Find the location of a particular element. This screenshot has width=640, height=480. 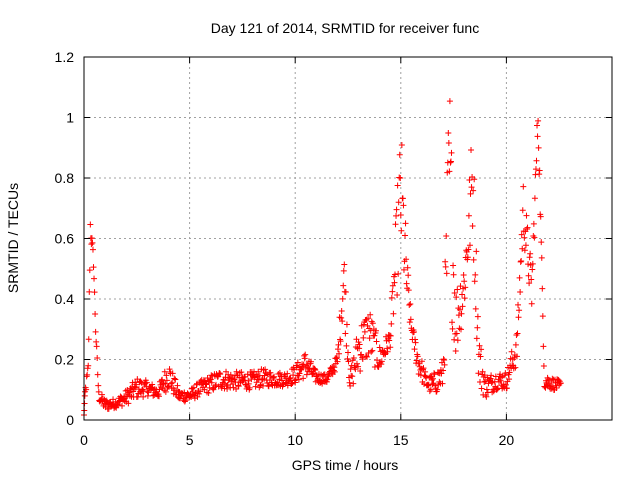

y-tick-label: 0.6 is located at coordinates (65, 239).